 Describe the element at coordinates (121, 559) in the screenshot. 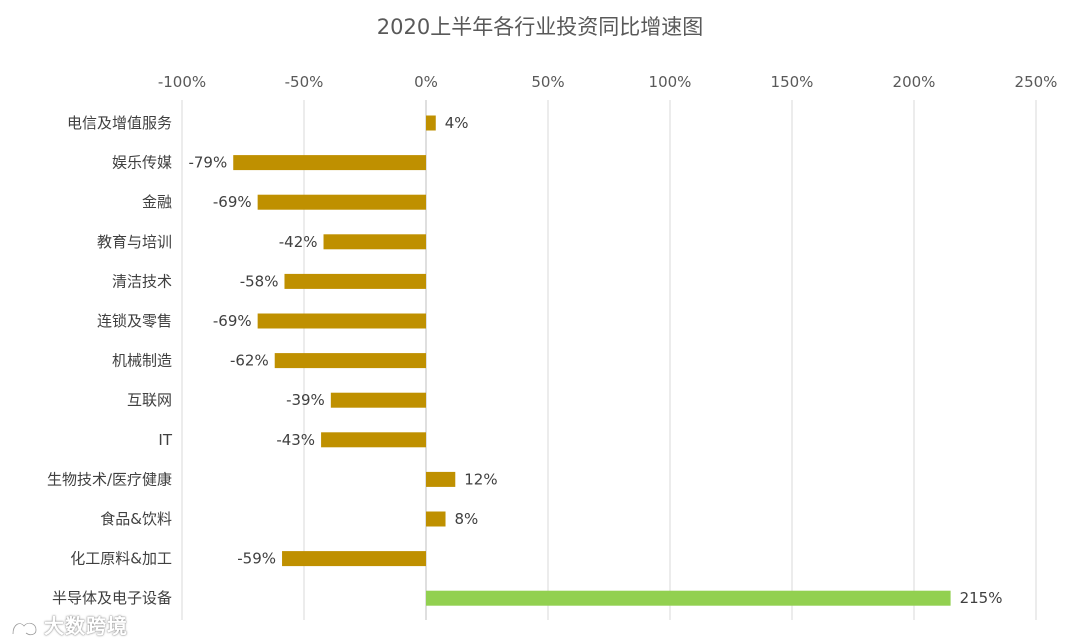

I see `category-label: 化工原料&加工` at that location.